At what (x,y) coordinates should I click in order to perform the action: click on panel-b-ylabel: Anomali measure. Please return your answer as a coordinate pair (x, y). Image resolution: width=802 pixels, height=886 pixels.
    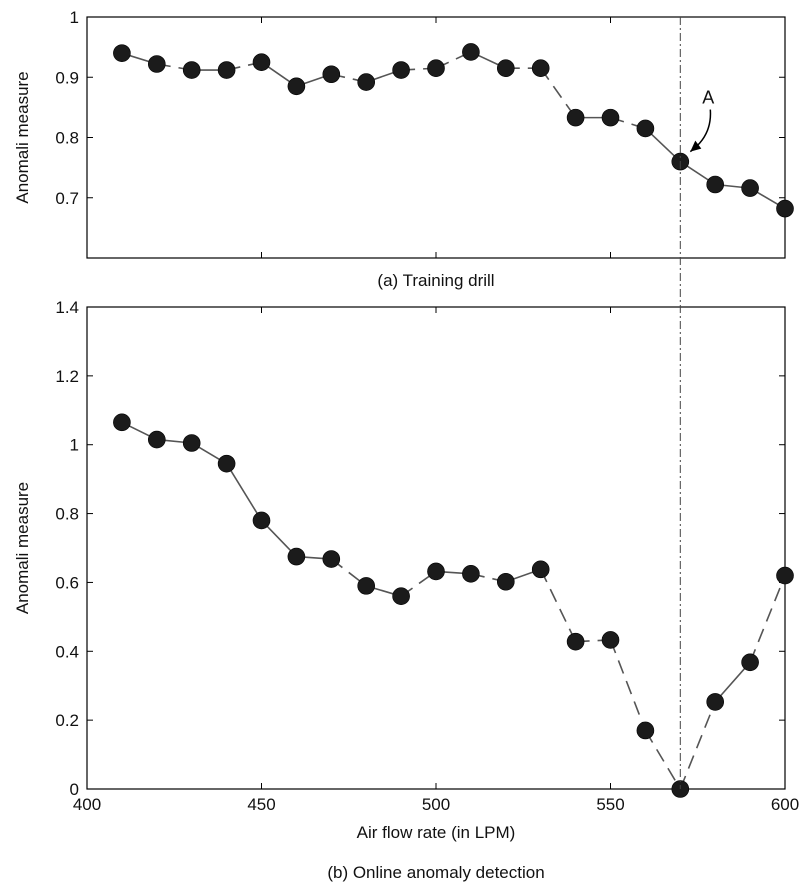
    Looking at the image, I should click on (22, 548).